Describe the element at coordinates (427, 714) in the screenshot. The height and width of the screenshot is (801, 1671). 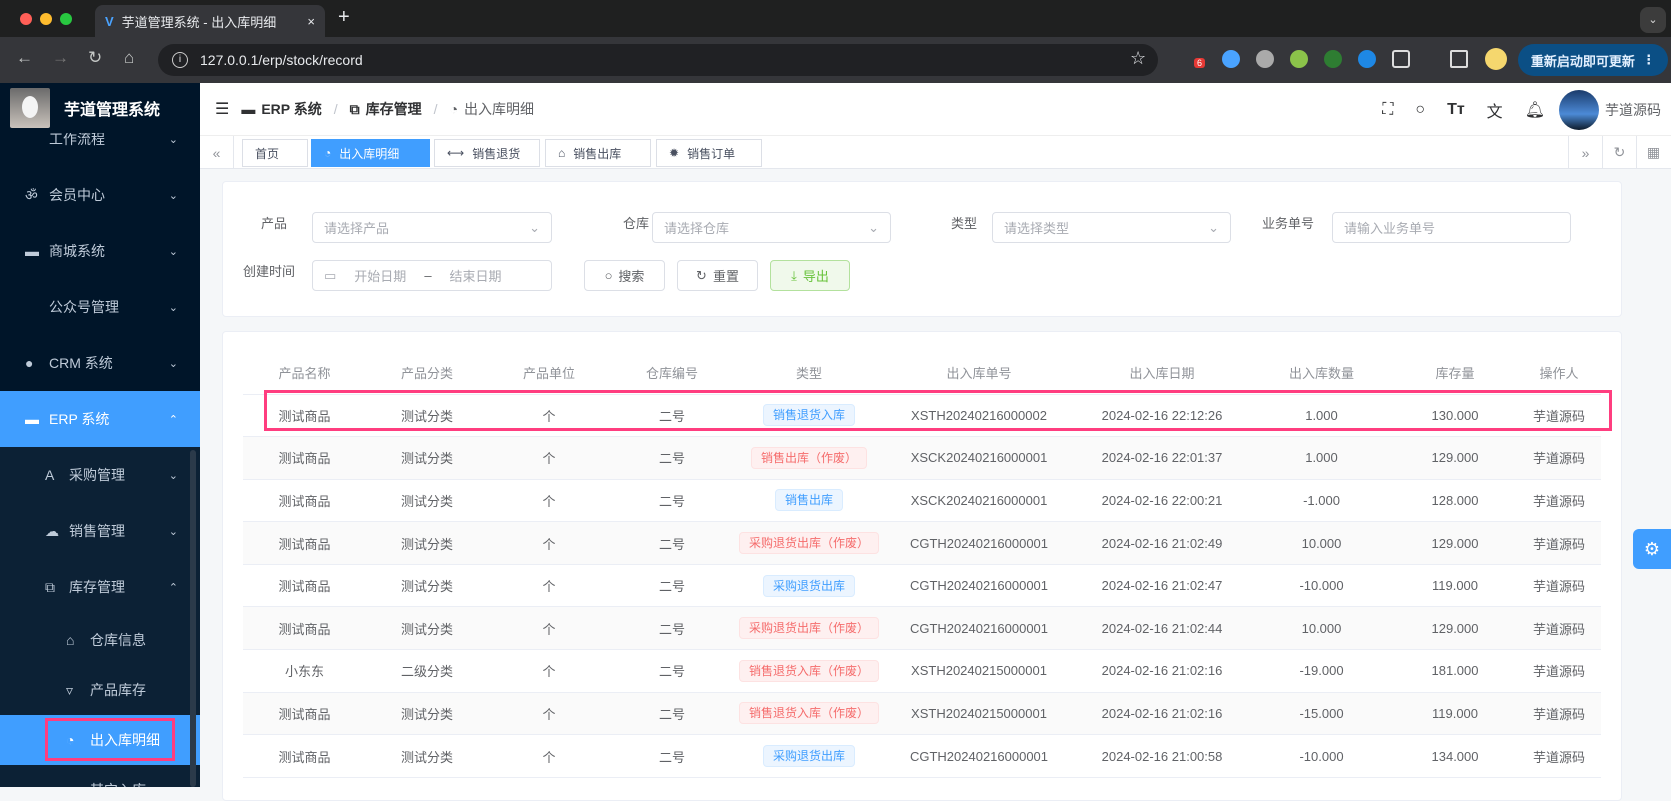
I see `table-cell: 测试分类` at that location.